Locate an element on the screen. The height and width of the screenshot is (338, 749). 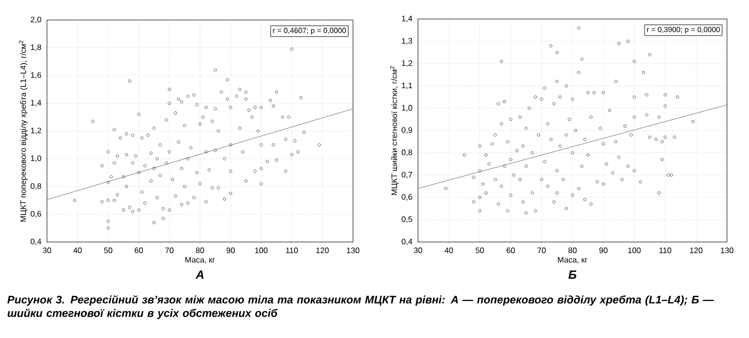
text: А is located at coordinates (199, 274).